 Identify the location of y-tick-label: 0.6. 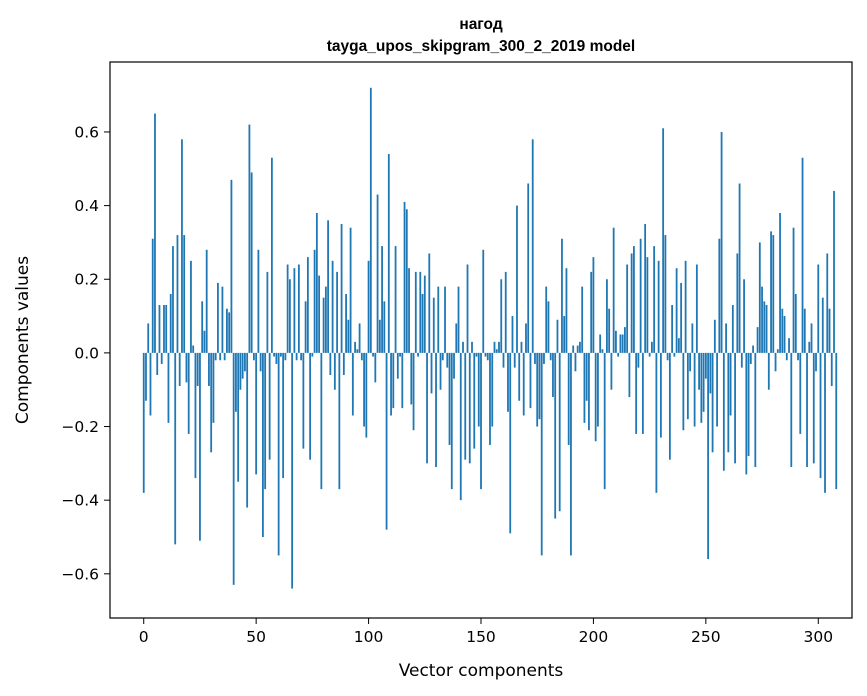
(86, 132).